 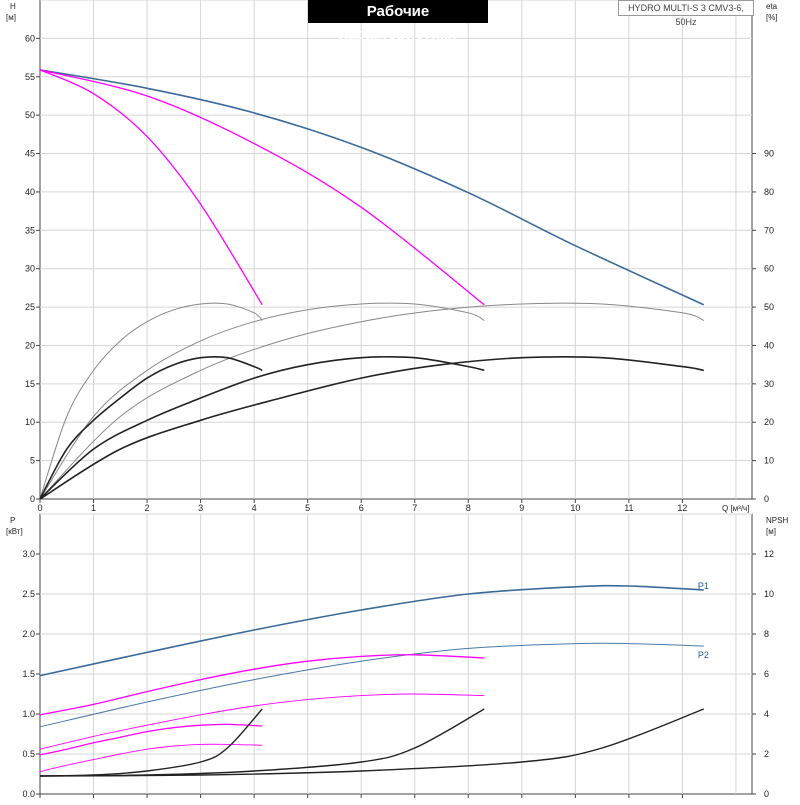 What do you see at coordinates (766, 754) in the screenshot?
I see `tick-label-right: 2` at bounding box center [766, 754].